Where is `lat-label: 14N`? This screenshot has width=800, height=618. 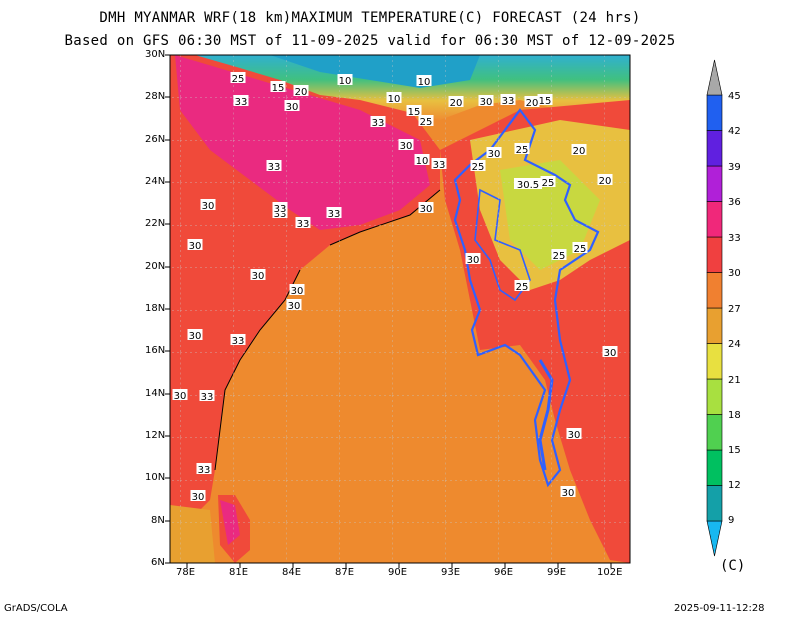 lat-label: 14N is located at coordinates (155, 393).